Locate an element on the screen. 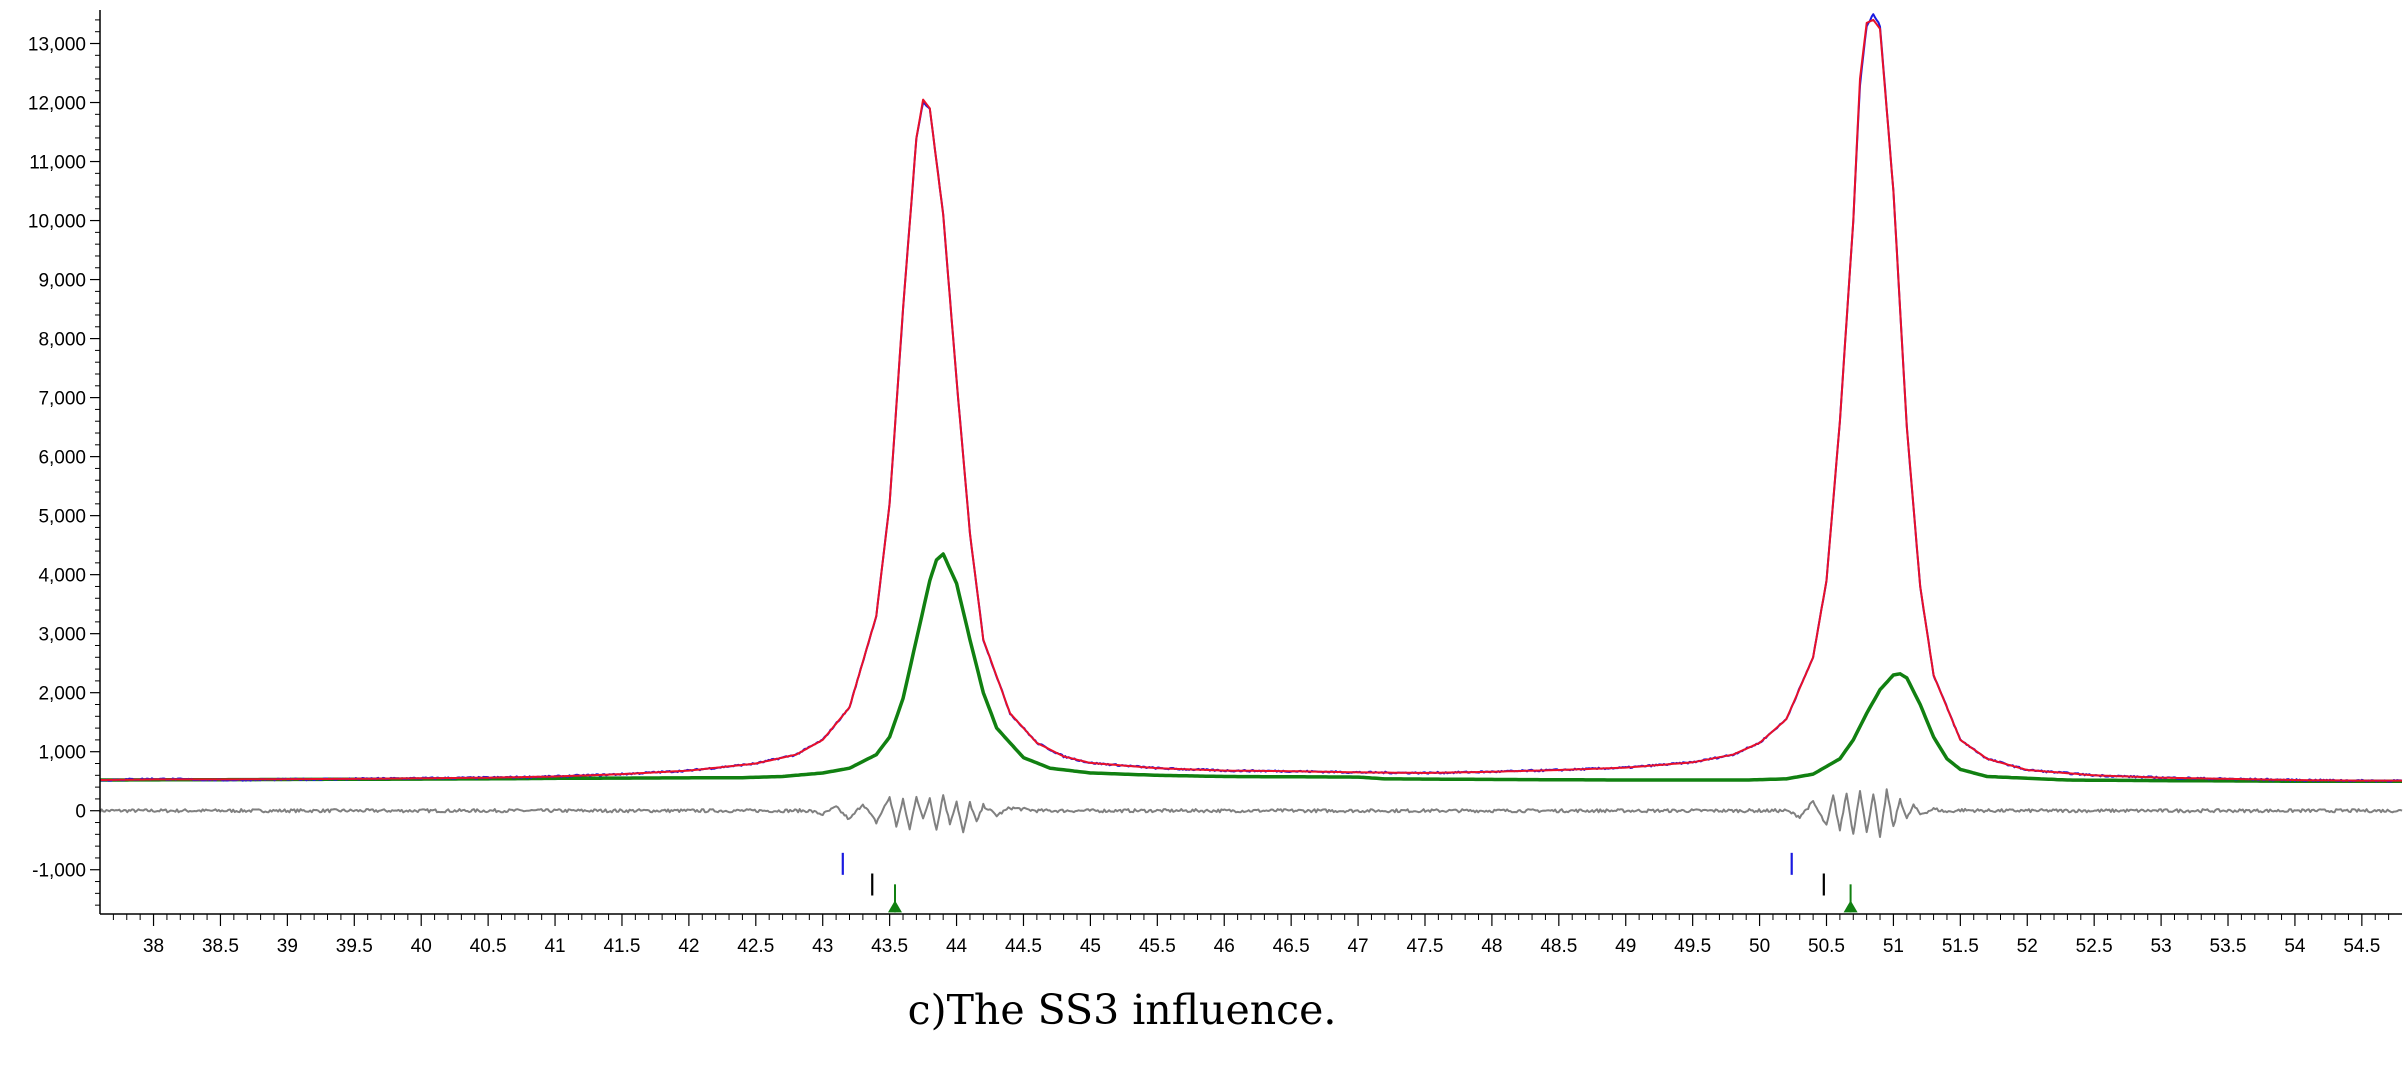 The image size is (2404, 1090). x-tick-label: 40 is located at coordinates (421, 946).